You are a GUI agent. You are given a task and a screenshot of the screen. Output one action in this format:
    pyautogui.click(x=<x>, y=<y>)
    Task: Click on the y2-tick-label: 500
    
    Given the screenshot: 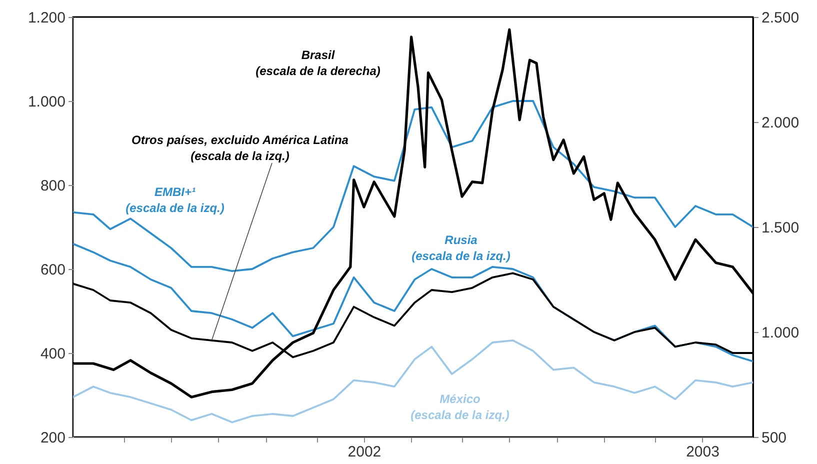 What is the action you would take?
    pyautogui.click(x=774, y=438)
    